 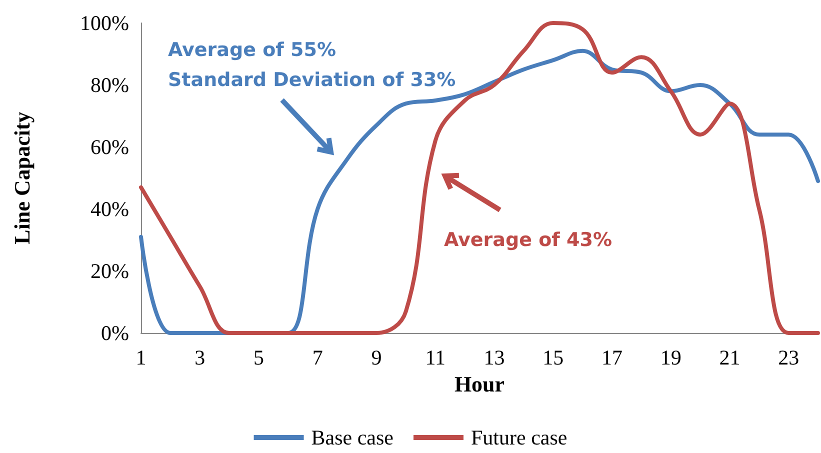 I want to click on x-axis-title: Hour, so click(x=479, y=384).